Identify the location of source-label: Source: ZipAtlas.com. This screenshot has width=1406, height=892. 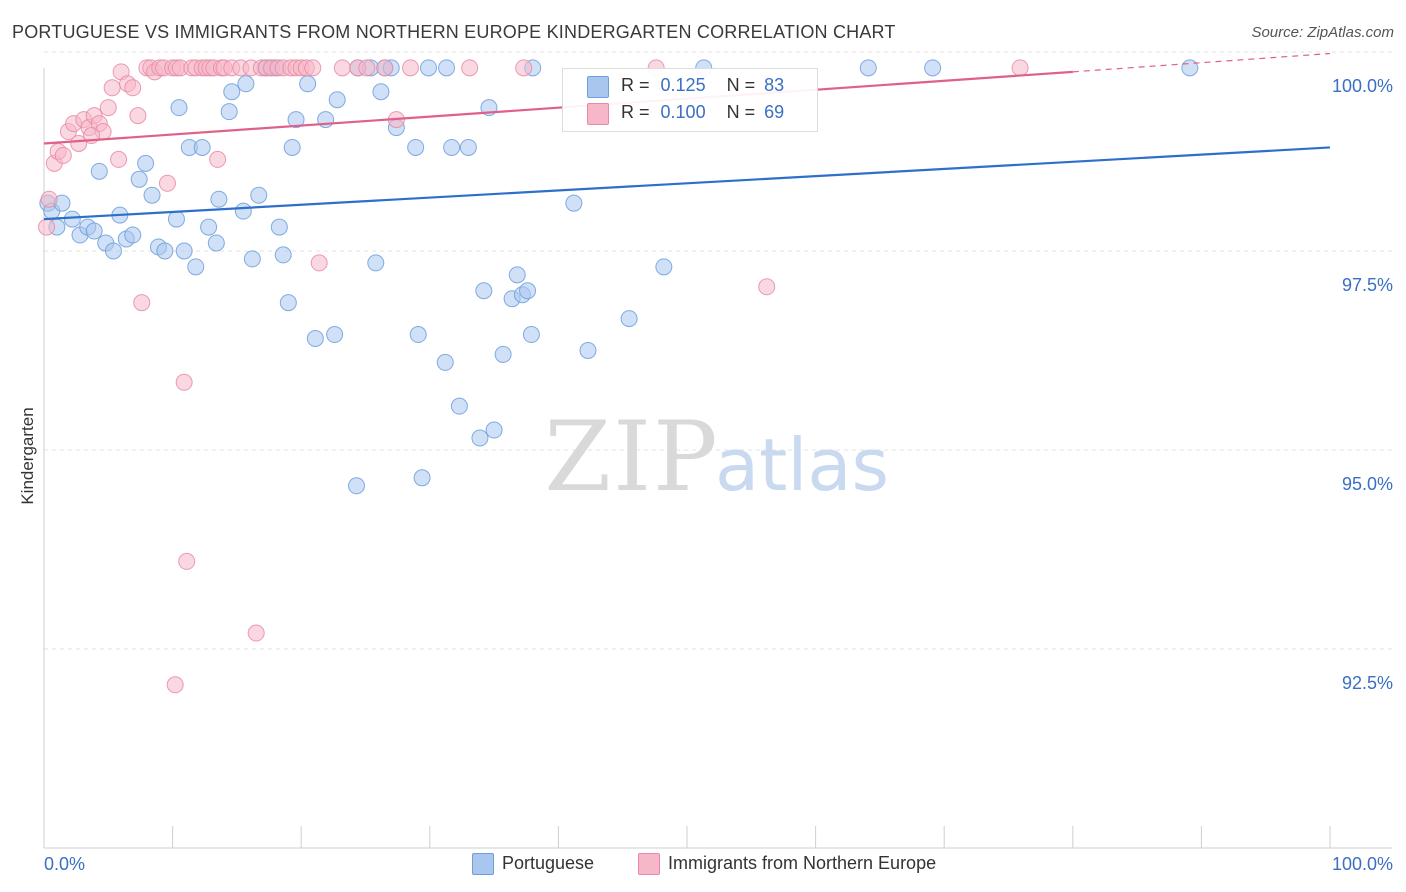
(1322, 32).